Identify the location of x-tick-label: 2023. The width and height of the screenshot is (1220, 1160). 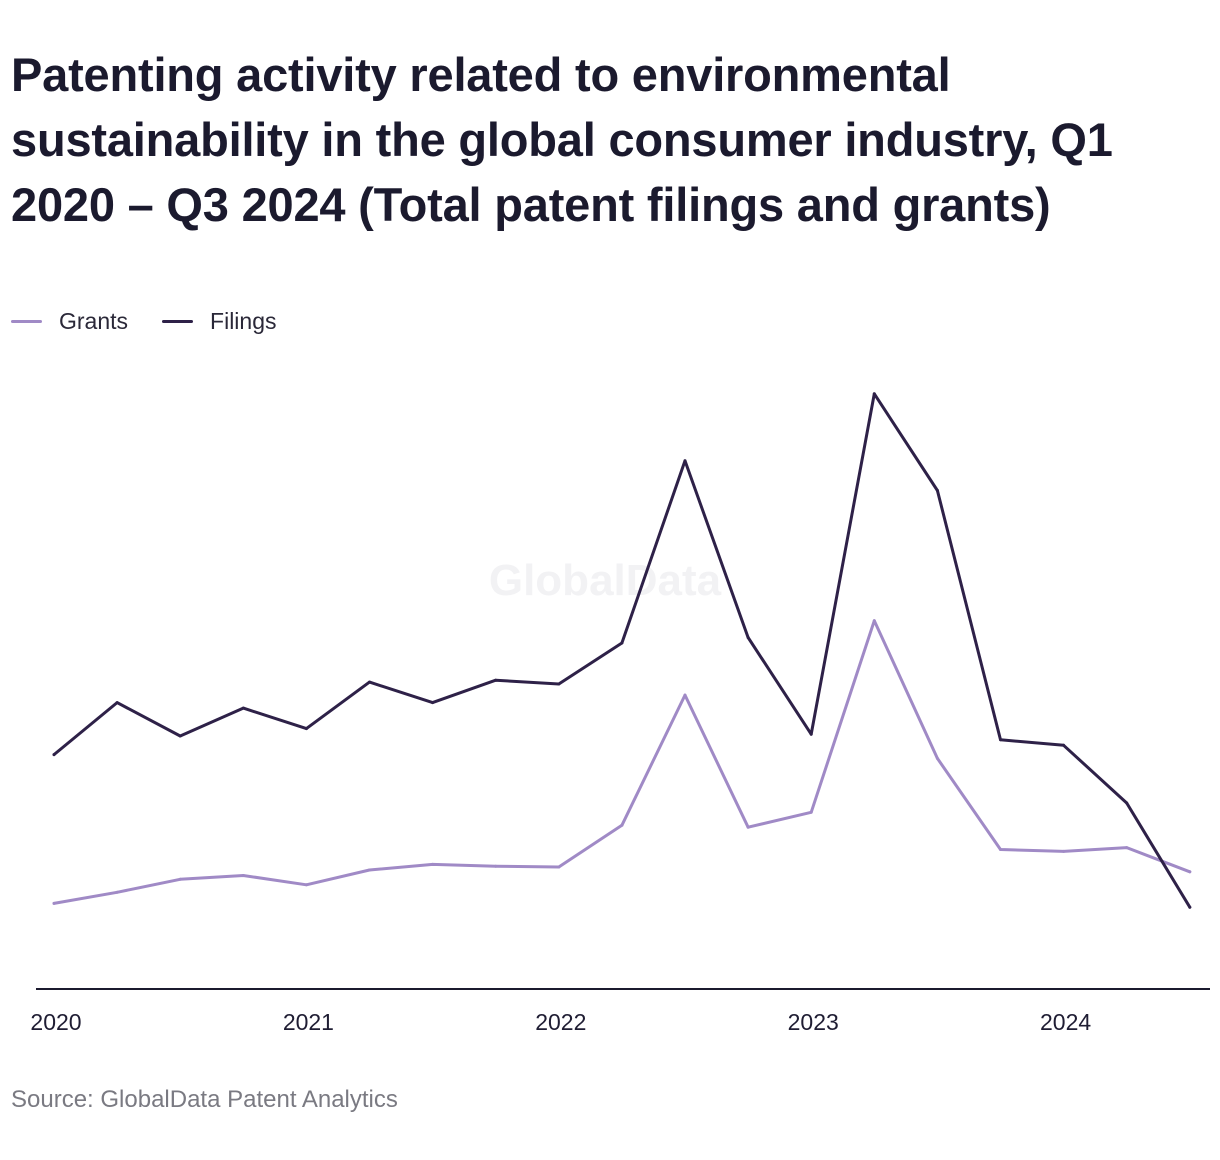
(813, 1022).